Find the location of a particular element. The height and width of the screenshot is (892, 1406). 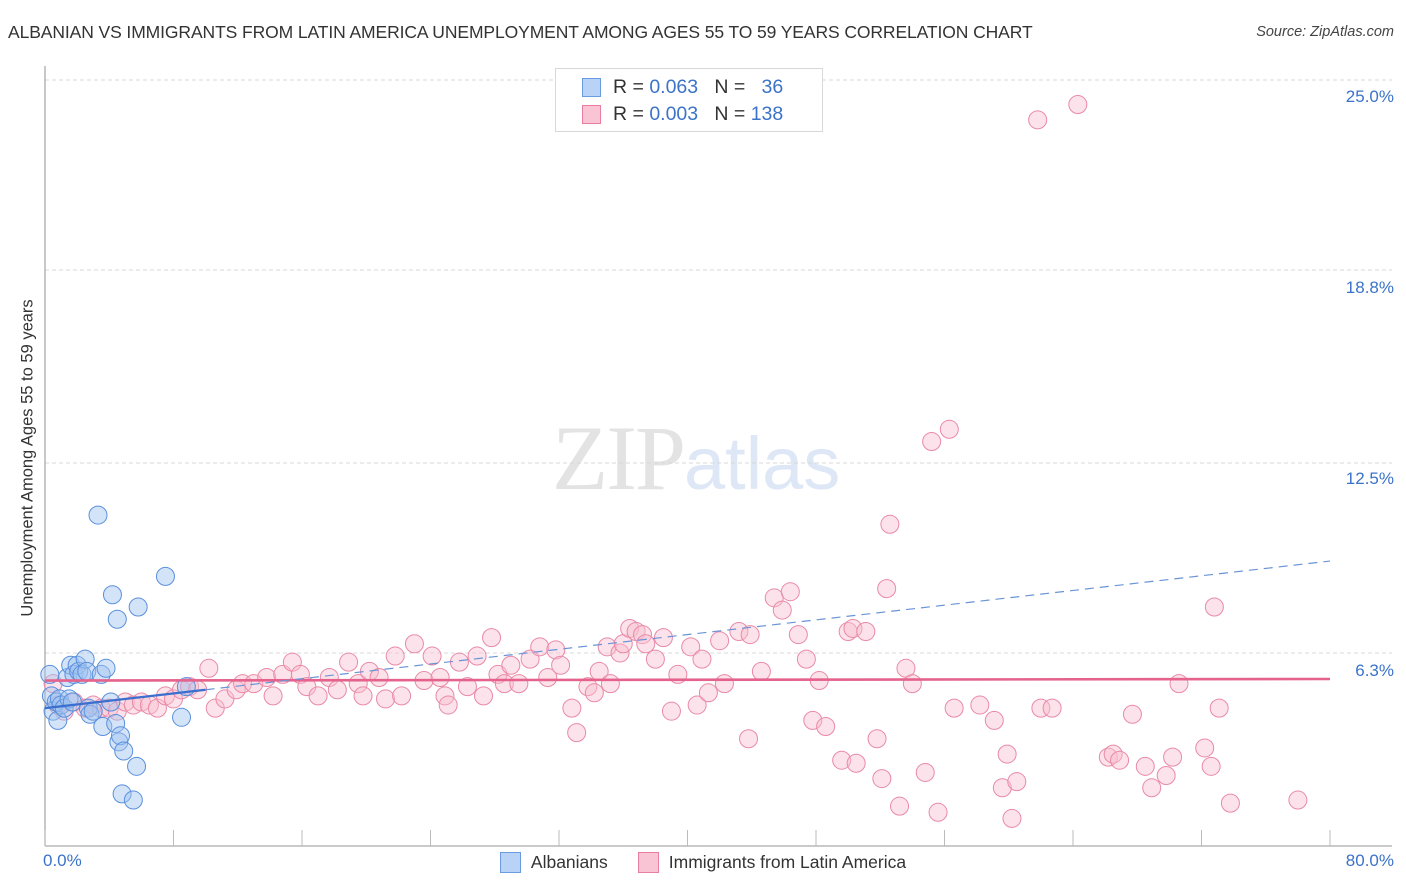

y-tick-25: 25.0% is located at coordinates (1369, 96).